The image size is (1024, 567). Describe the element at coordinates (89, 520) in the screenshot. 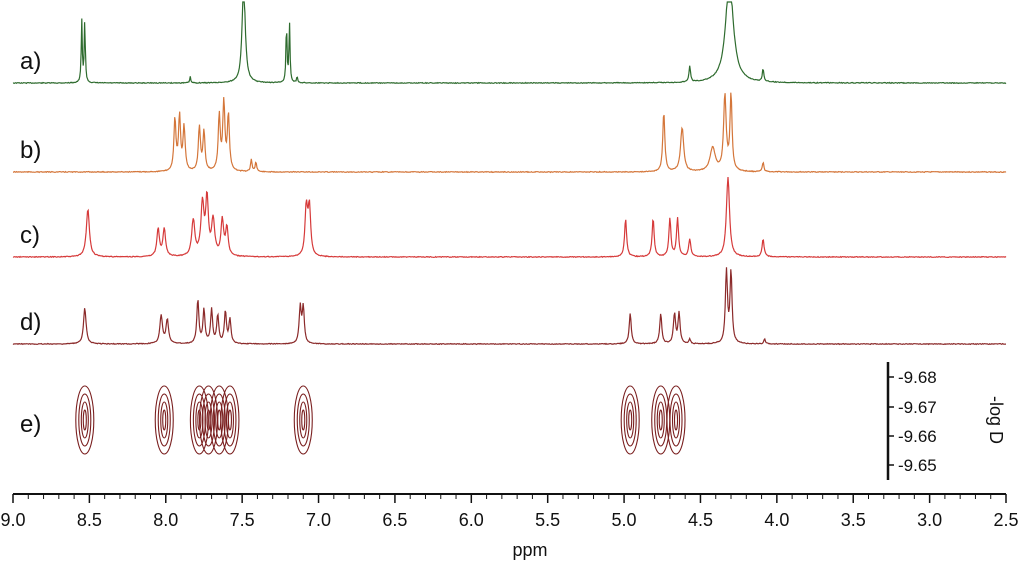

I see `x-tick-label: 8.5` at that location.